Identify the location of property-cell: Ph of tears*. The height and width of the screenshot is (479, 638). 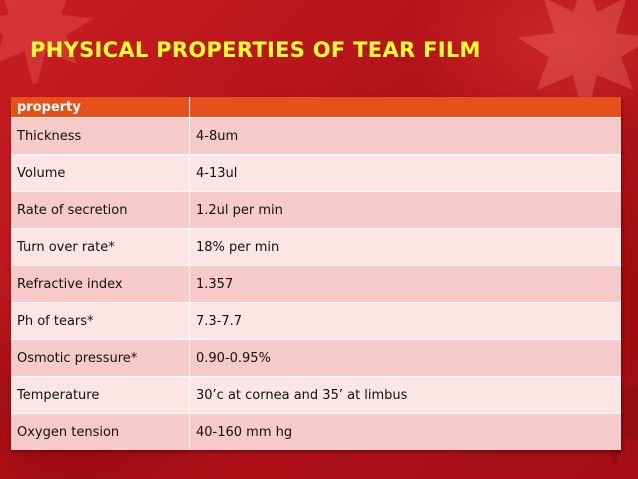
(100, 321).